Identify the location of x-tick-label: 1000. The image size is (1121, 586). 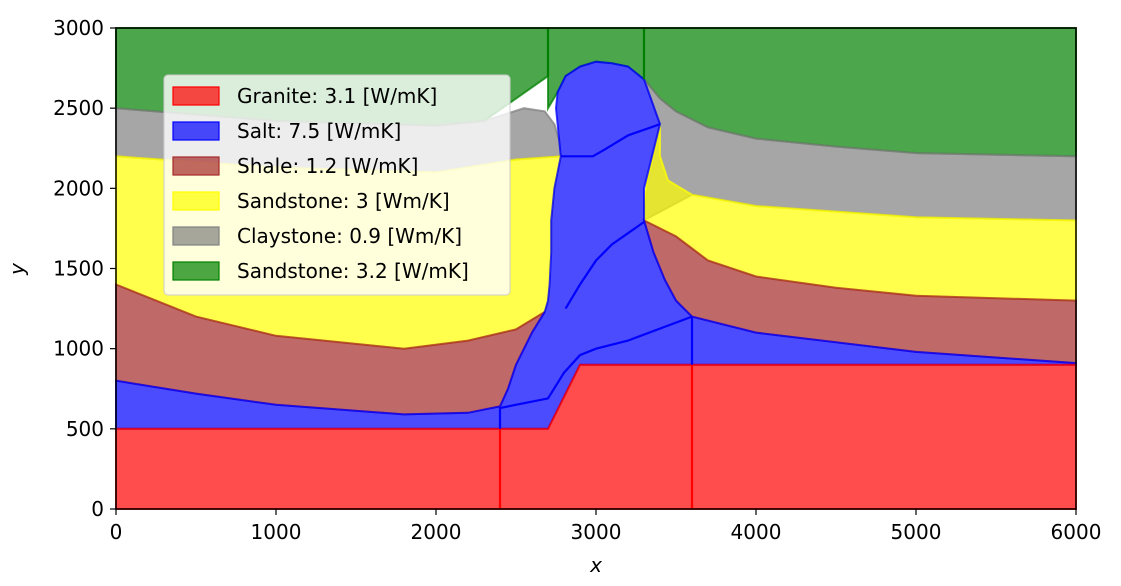
(276, 532).